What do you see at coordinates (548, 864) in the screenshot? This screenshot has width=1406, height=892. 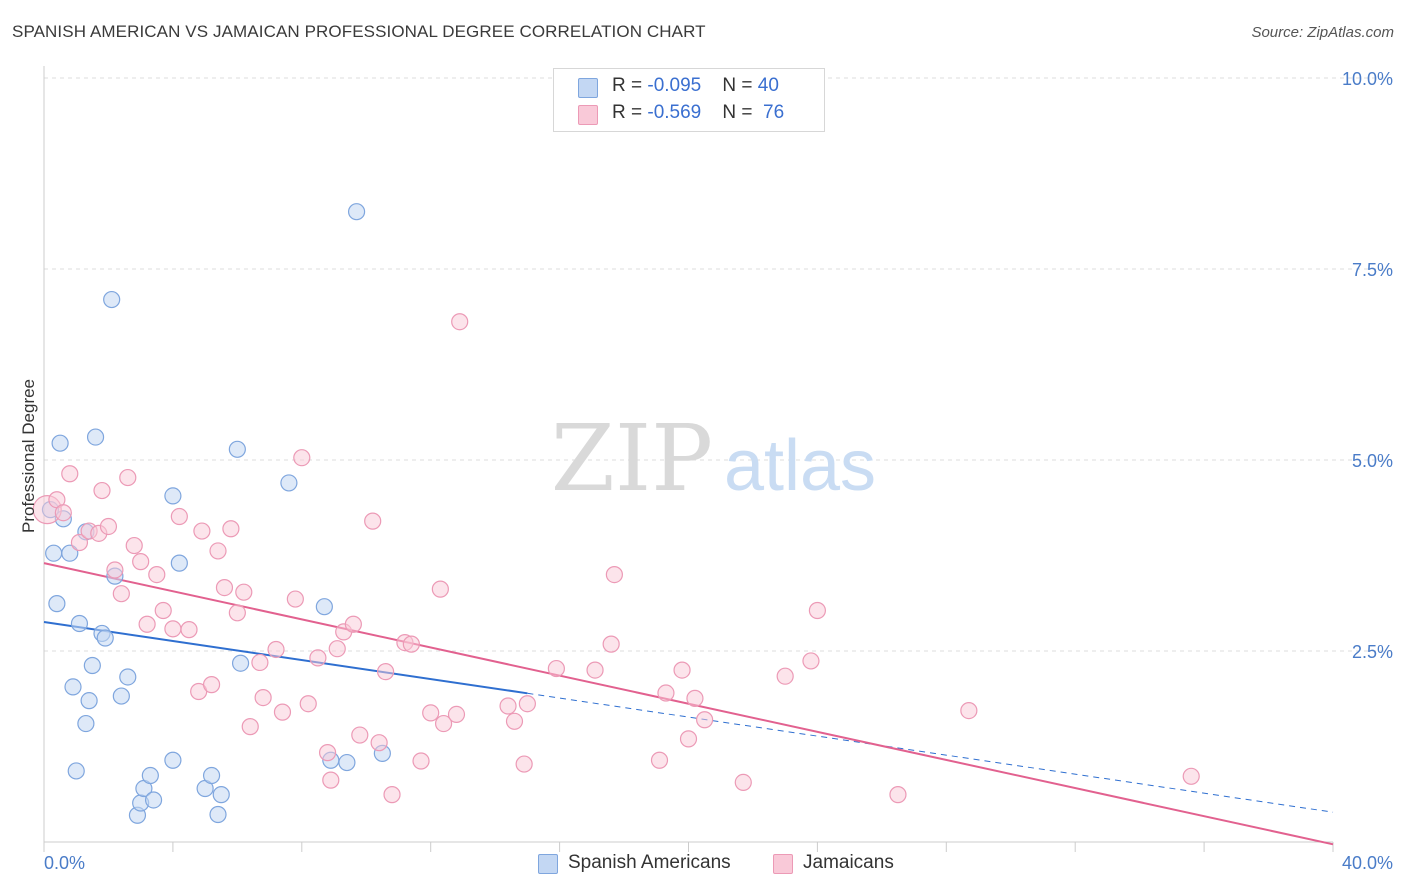 I see `bottom-legend-swatch-blue` at bounding box center [548, 864].